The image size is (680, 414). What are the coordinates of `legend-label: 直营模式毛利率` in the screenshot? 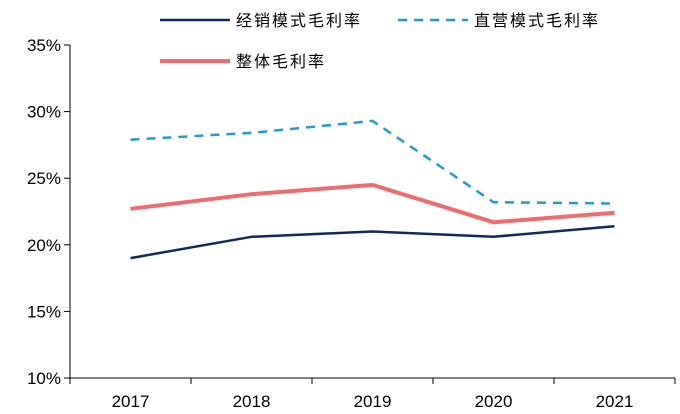 It's located at (537, 20).